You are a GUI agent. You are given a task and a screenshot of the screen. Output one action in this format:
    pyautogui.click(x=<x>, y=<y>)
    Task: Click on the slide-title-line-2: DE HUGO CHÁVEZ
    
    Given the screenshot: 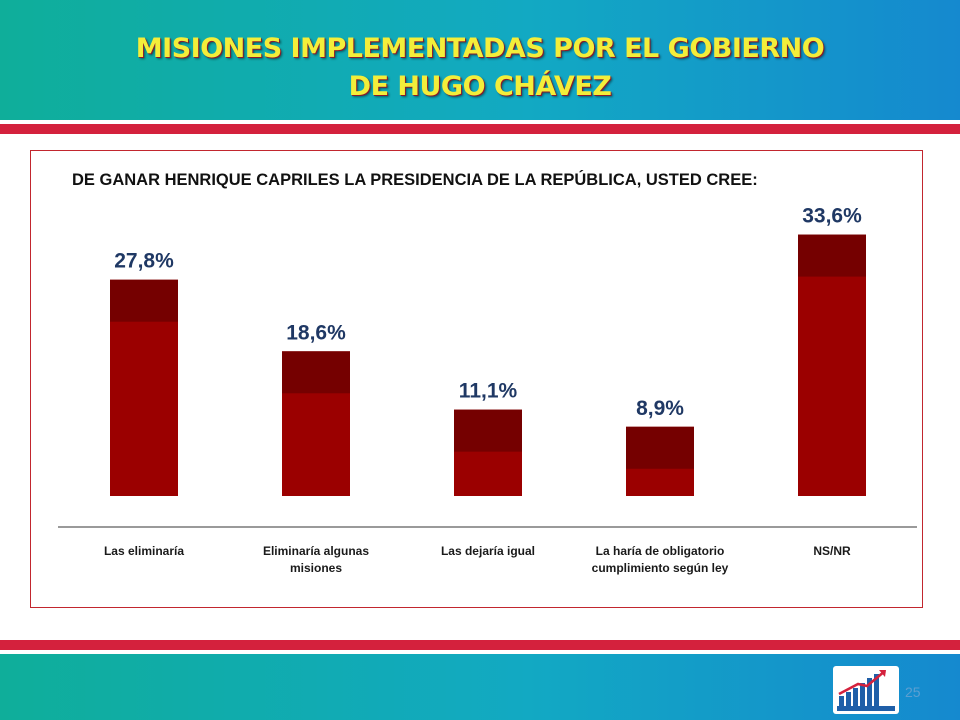 What is the action you would take?
    pyautogui.click(x=480, y=86)
    